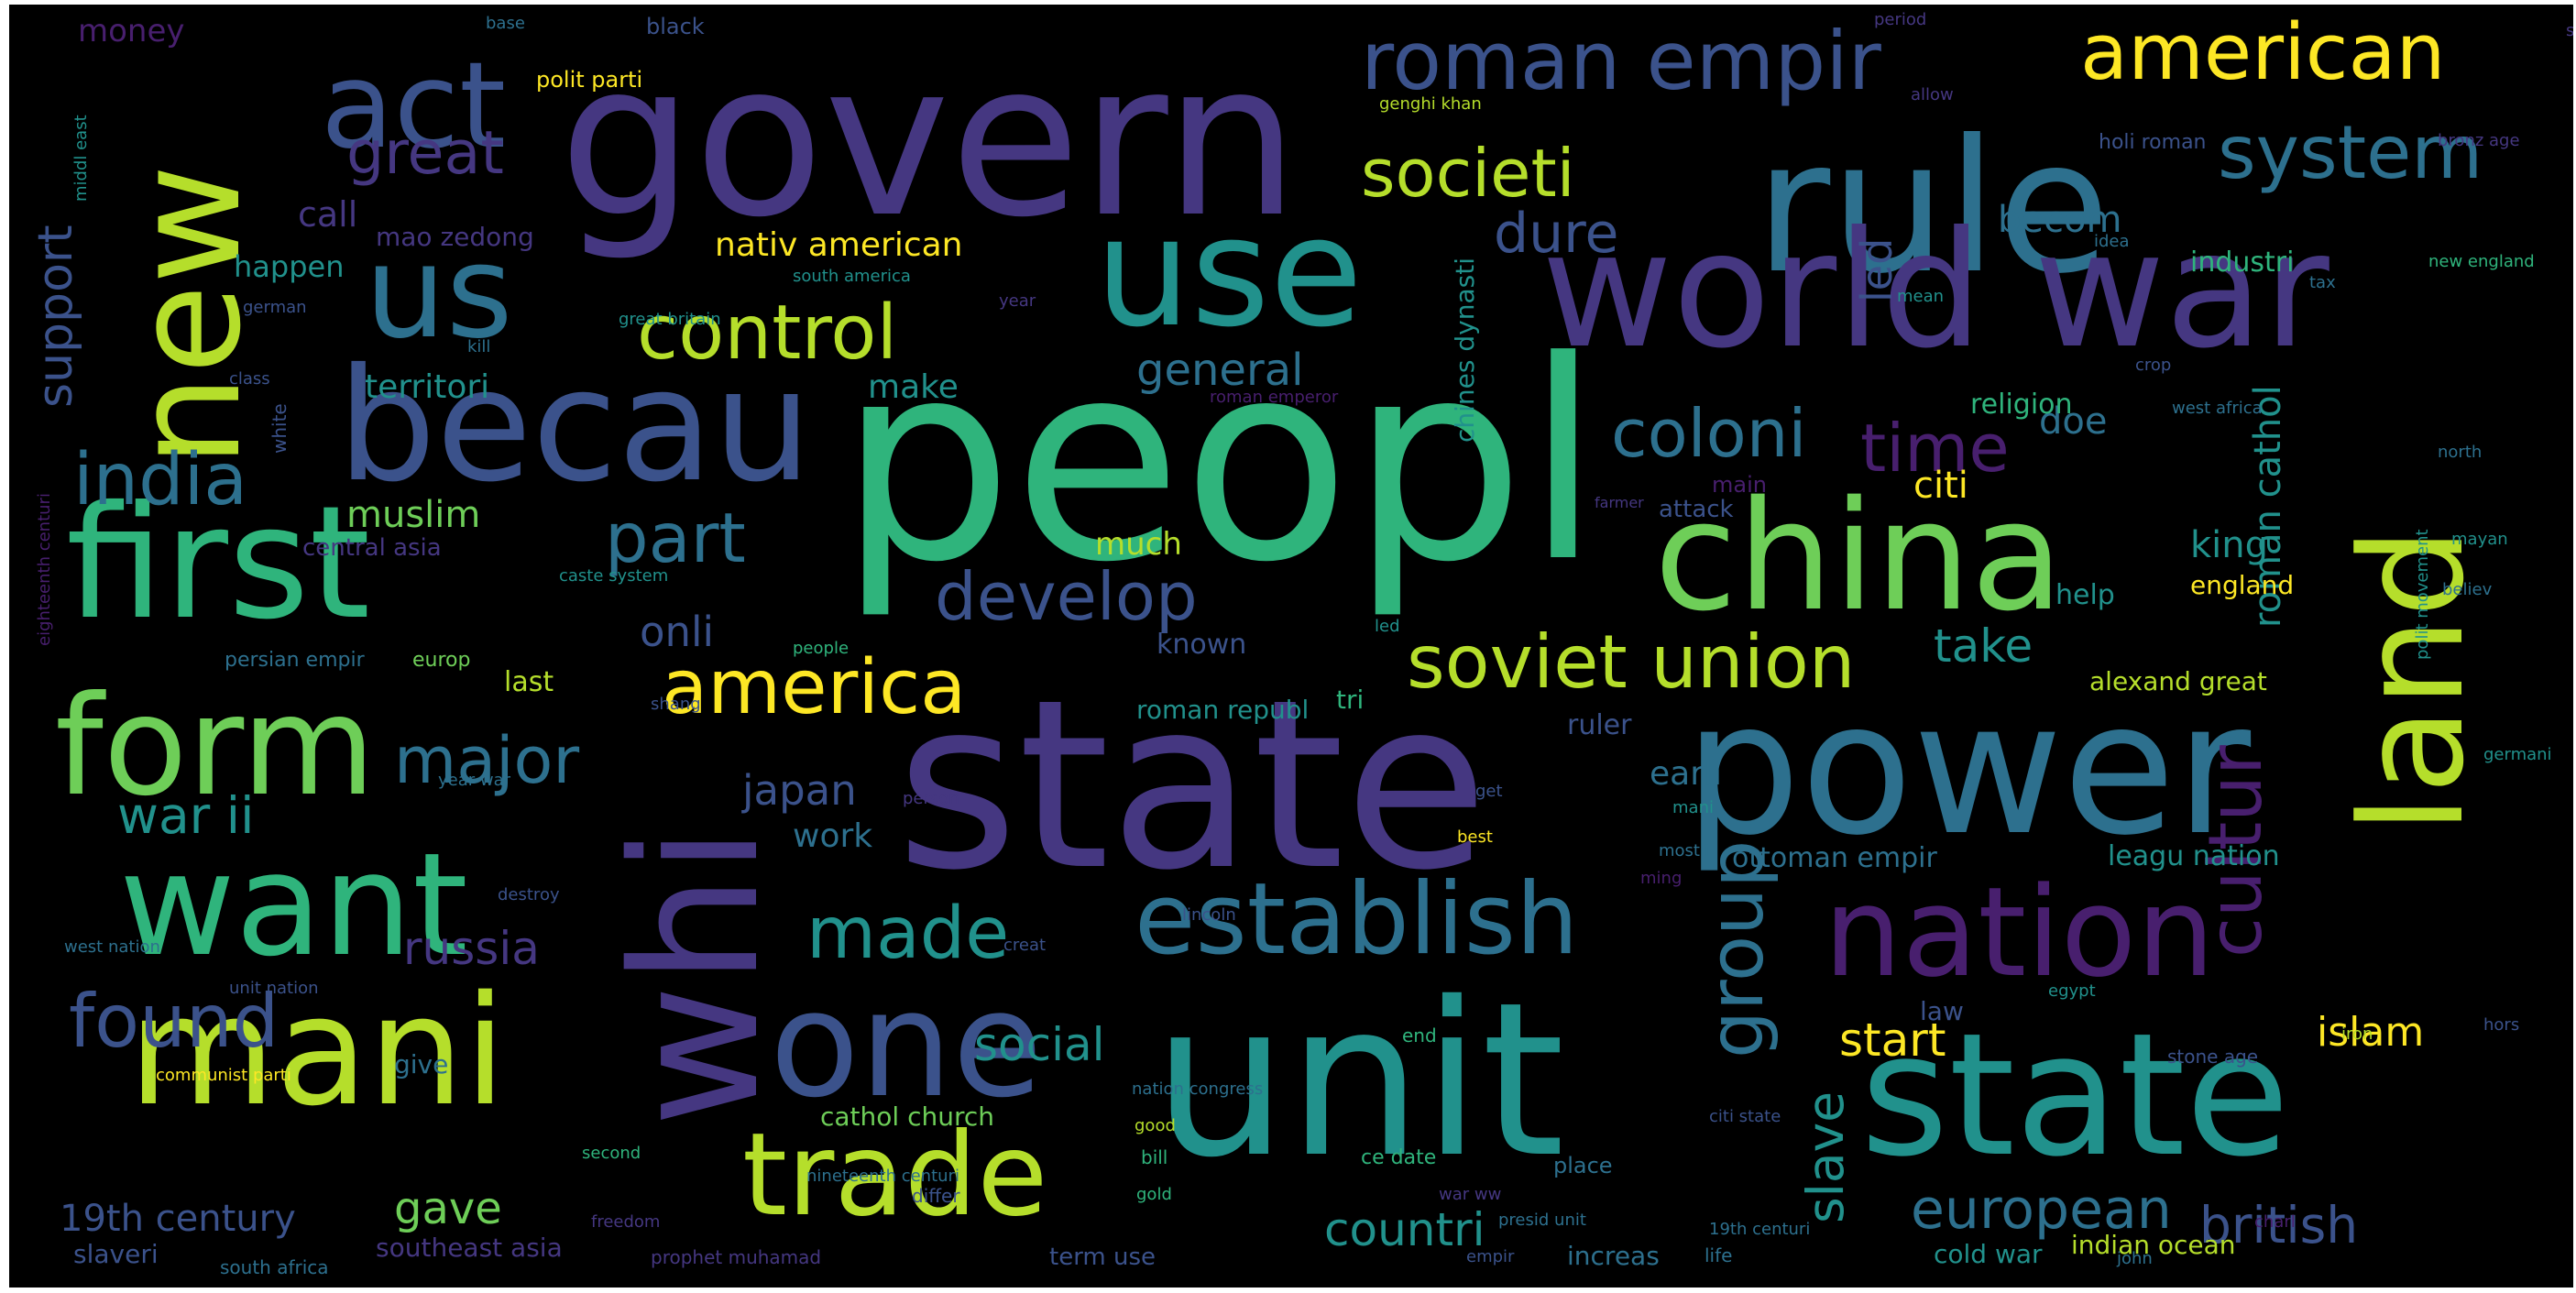  I want to click on word-persian-empir: persian empir, so click(295, 660).